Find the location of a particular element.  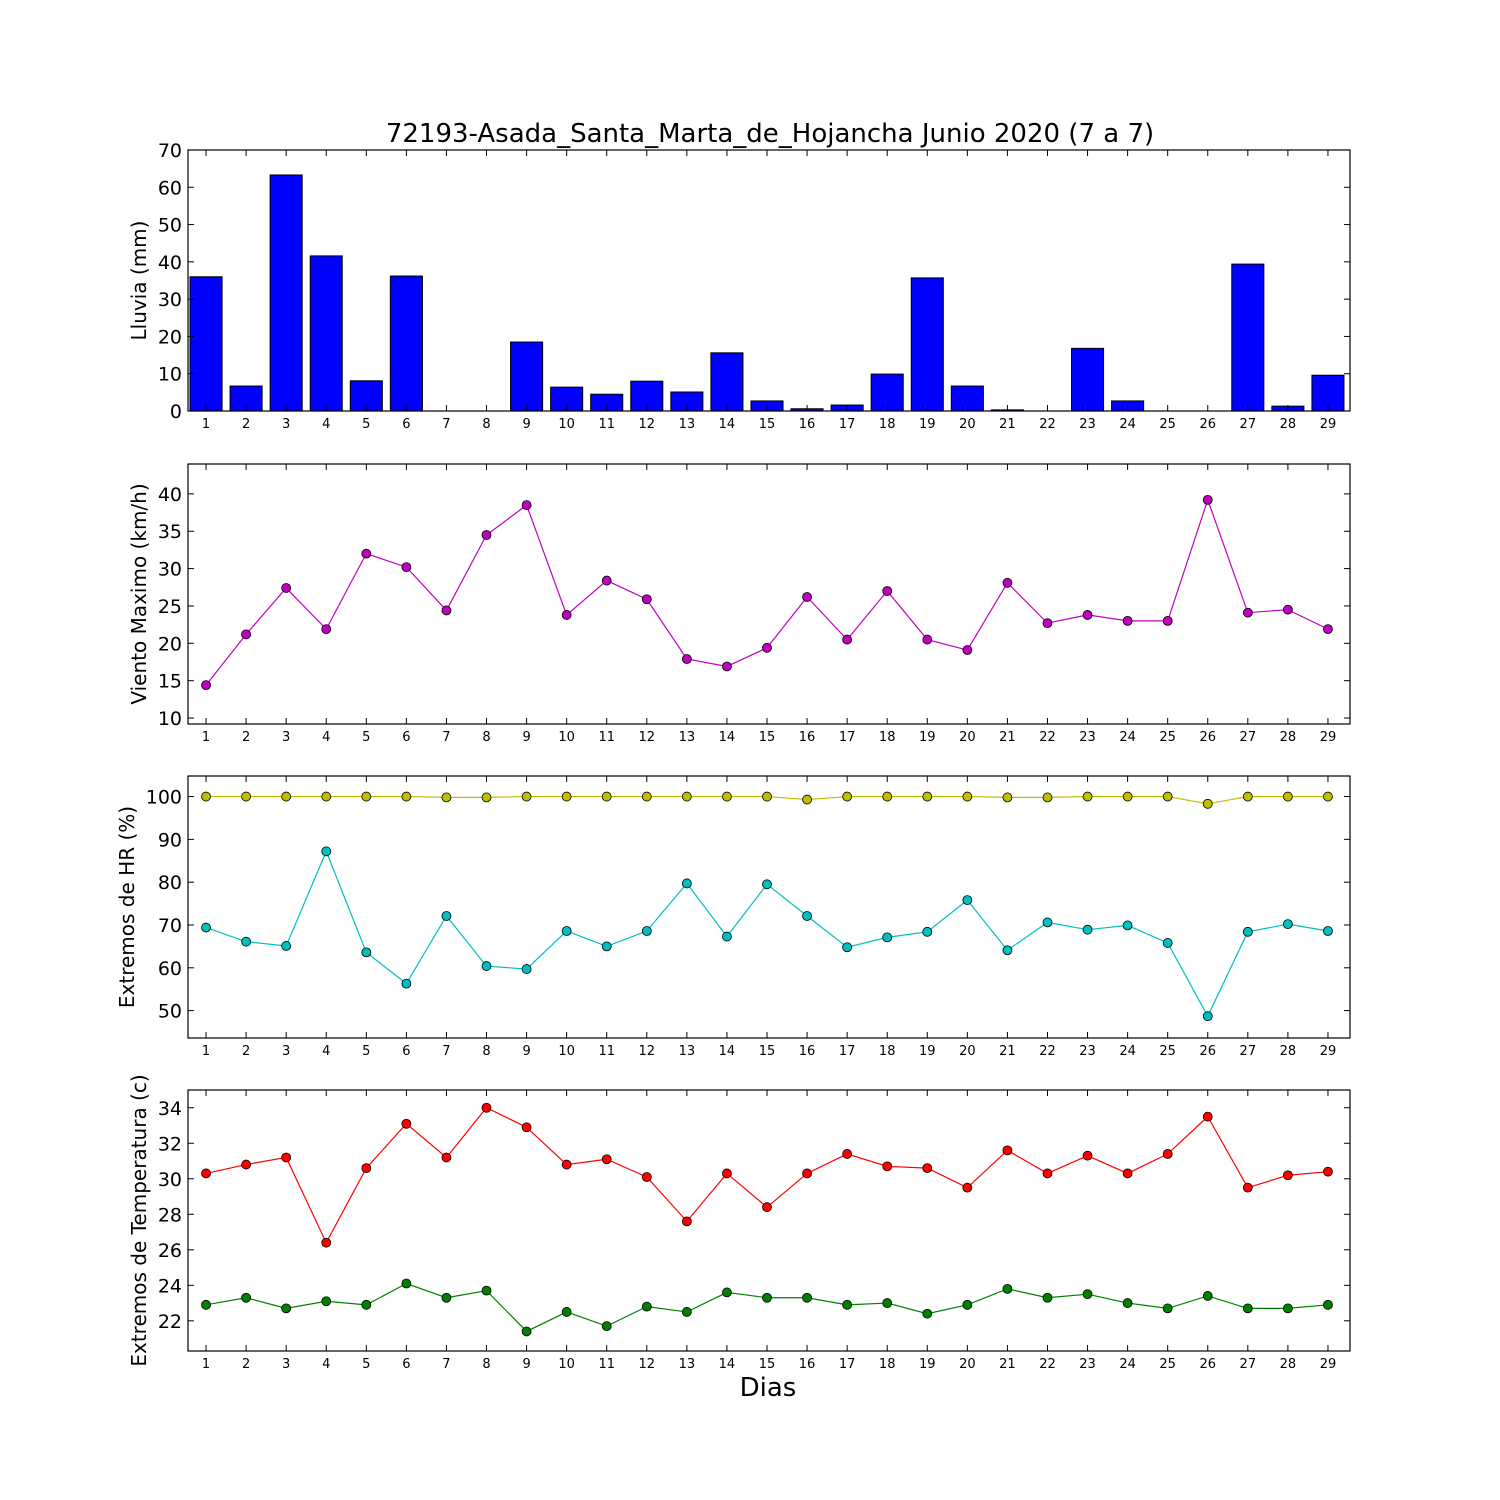

humidity-ytick-label-70: 70 is located at coordinates (170, 926).